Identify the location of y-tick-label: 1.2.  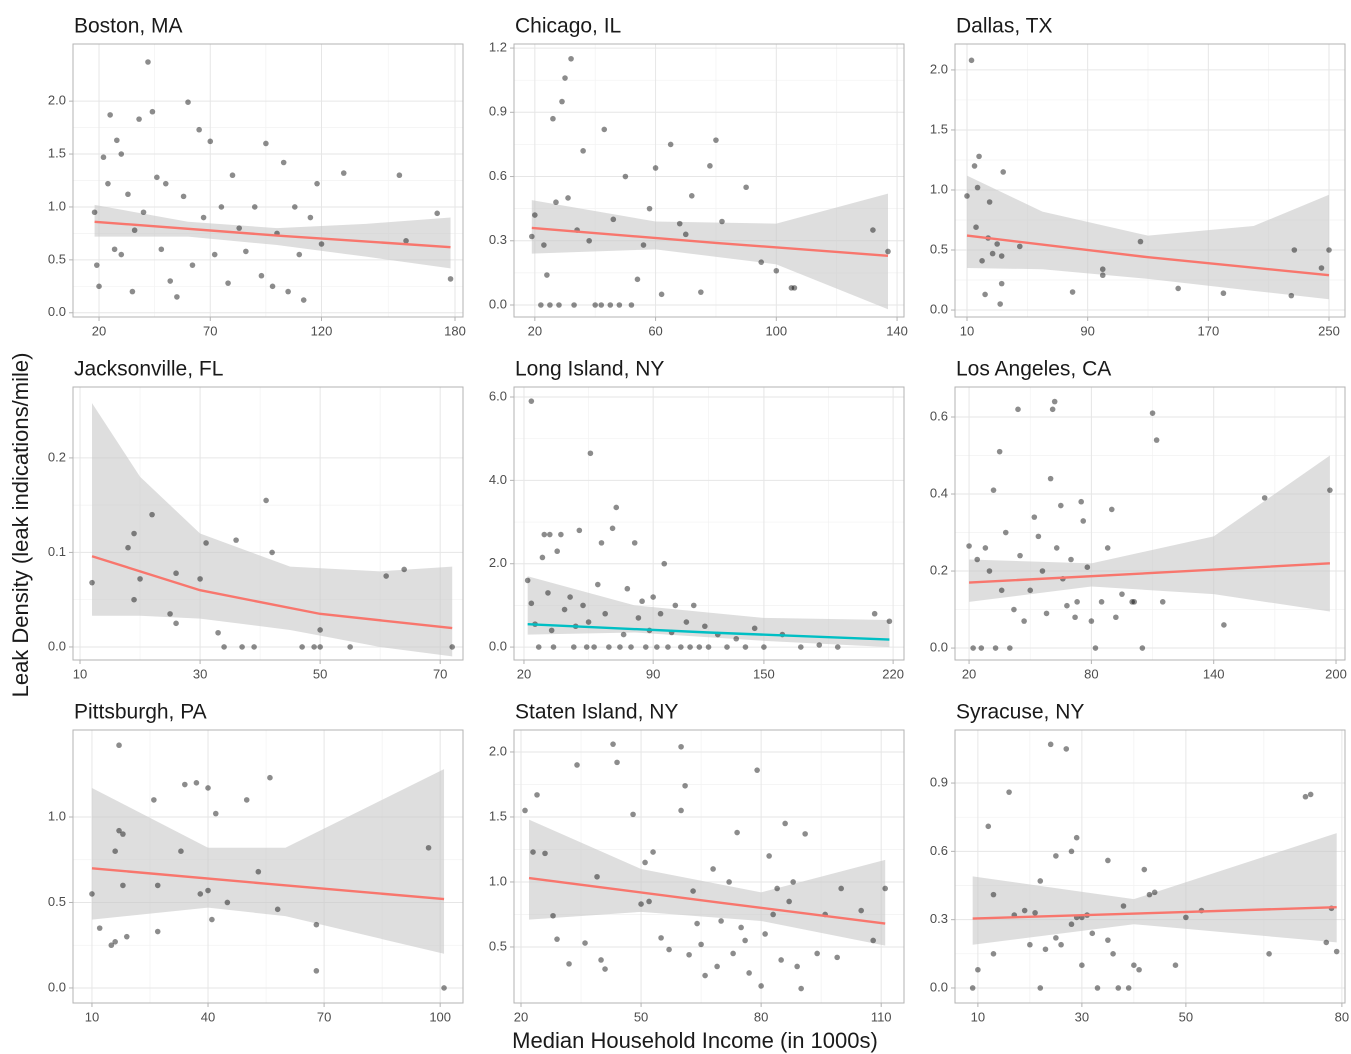
(498, 47).